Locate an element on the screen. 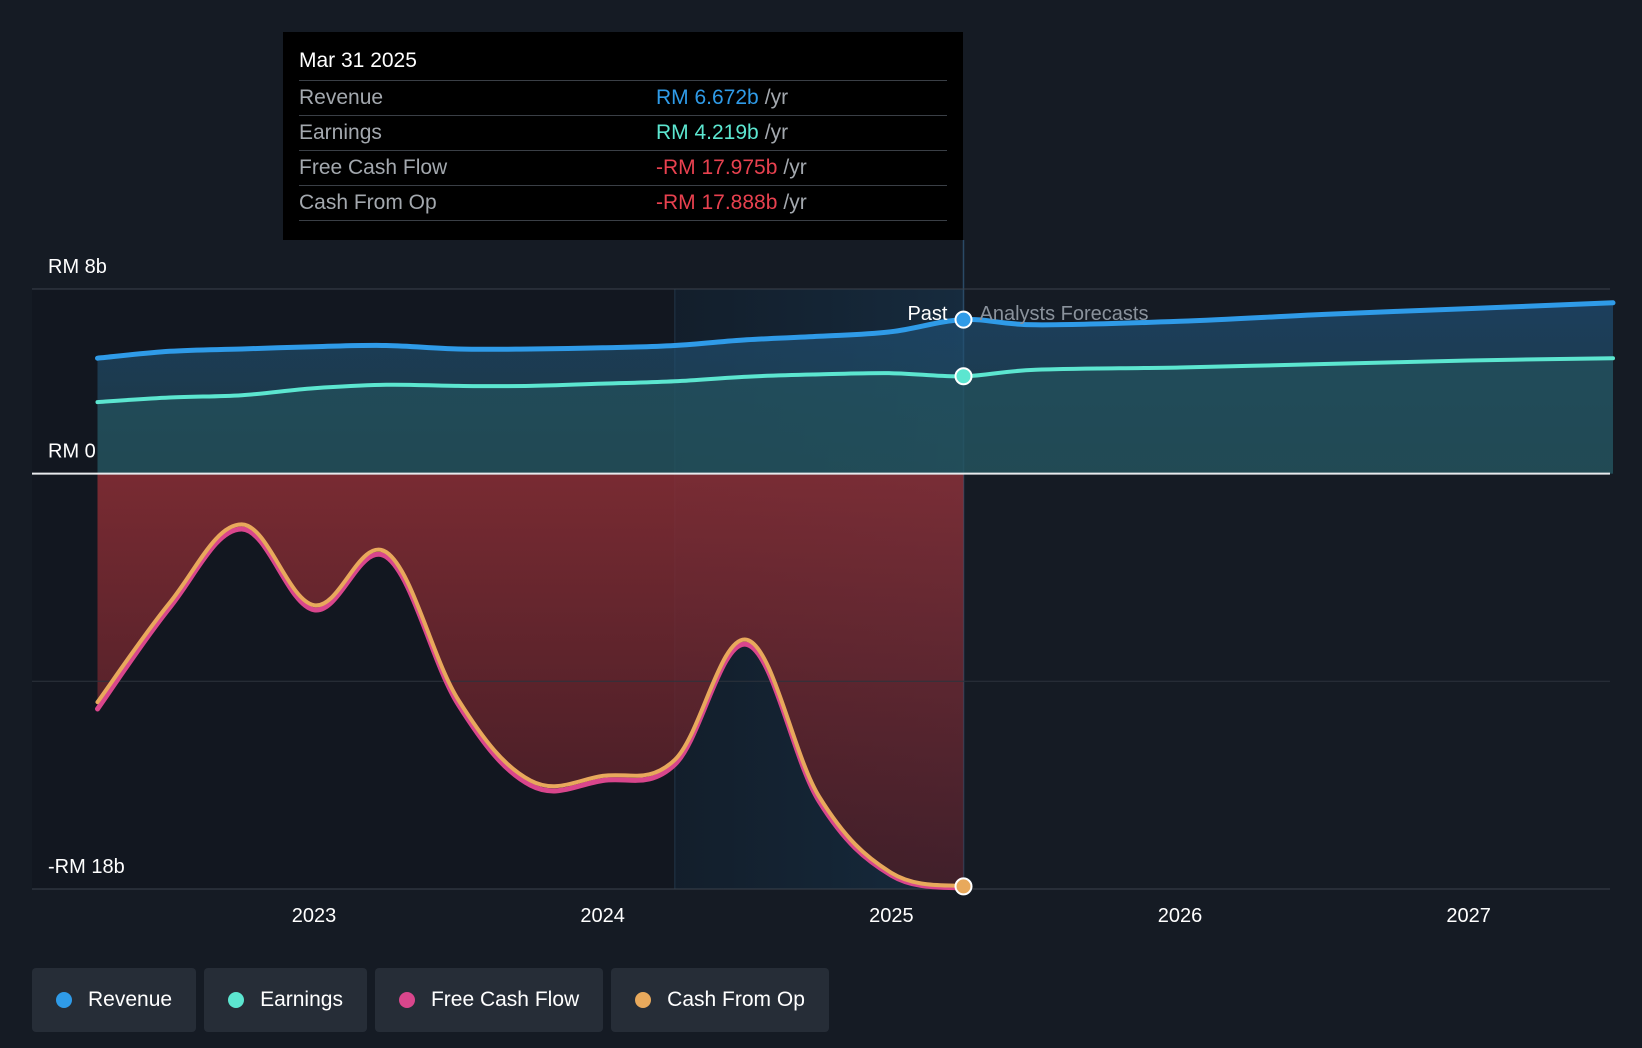 The image size is (1642, 1048). x-tick-label: 2024 is located at coordinates (602, 916).